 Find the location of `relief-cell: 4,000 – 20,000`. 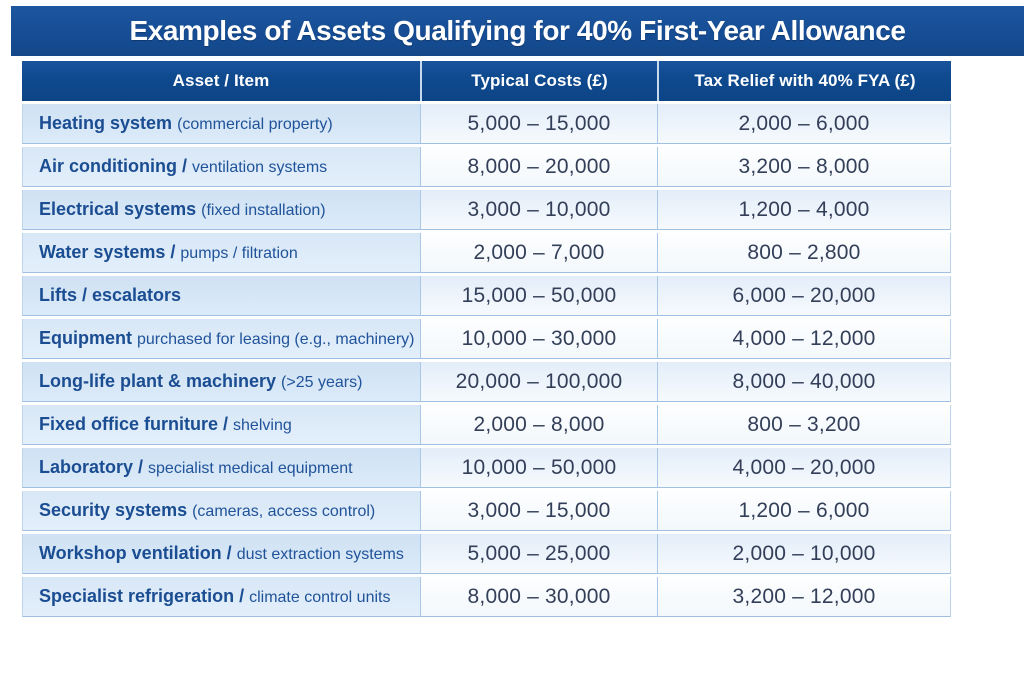

relief-cell: 4,000 – 20,000 is located at coordinates (804, 468).